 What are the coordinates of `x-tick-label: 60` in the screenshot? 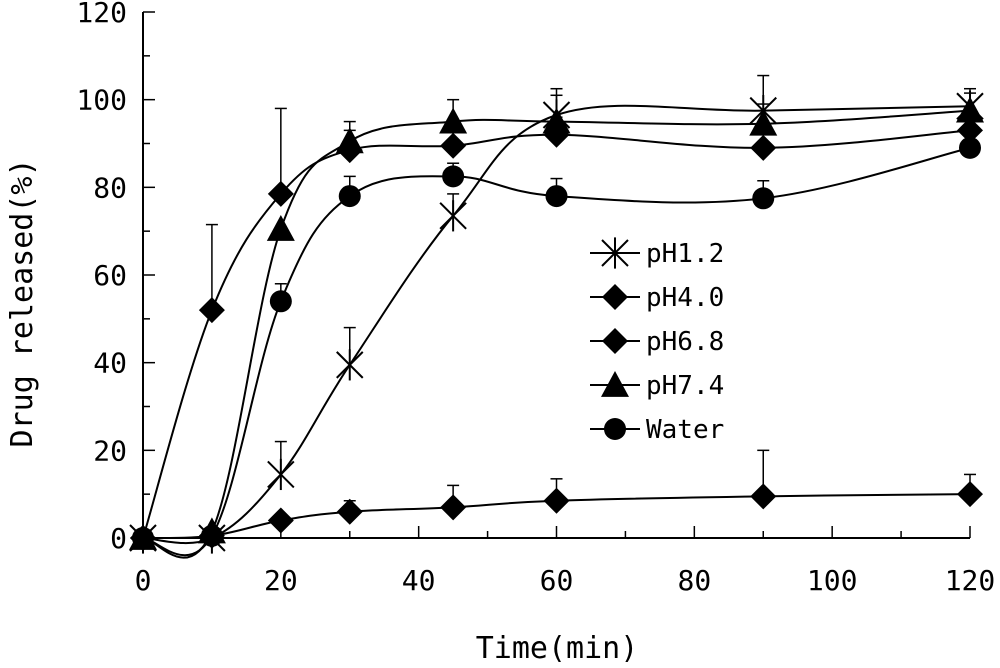 It's located at (557, 580).